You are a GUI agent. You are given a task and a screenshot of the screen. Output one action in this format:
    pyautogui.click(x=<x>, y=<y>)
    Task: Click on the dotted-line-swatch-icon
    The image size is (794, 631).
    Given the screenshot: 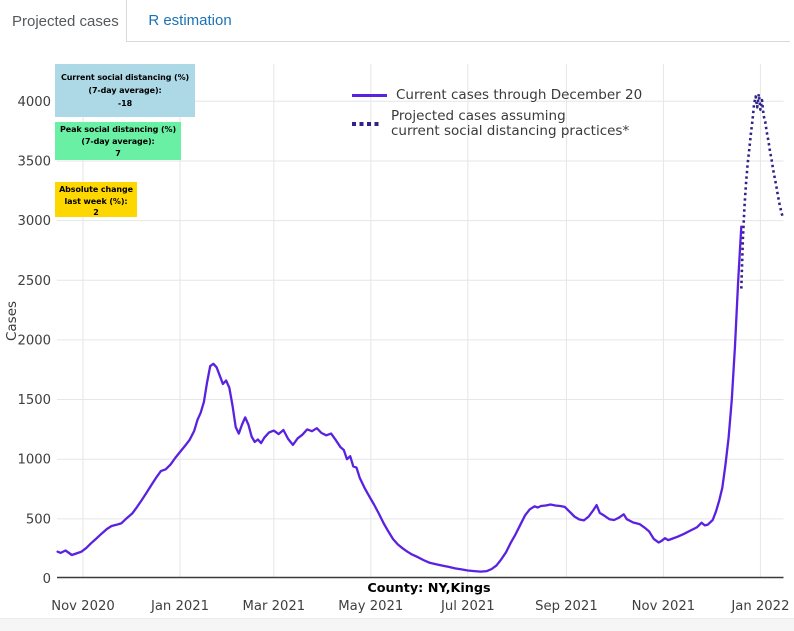 What is the action you would take?
    pyautogui.click(x=367, y=124)
    